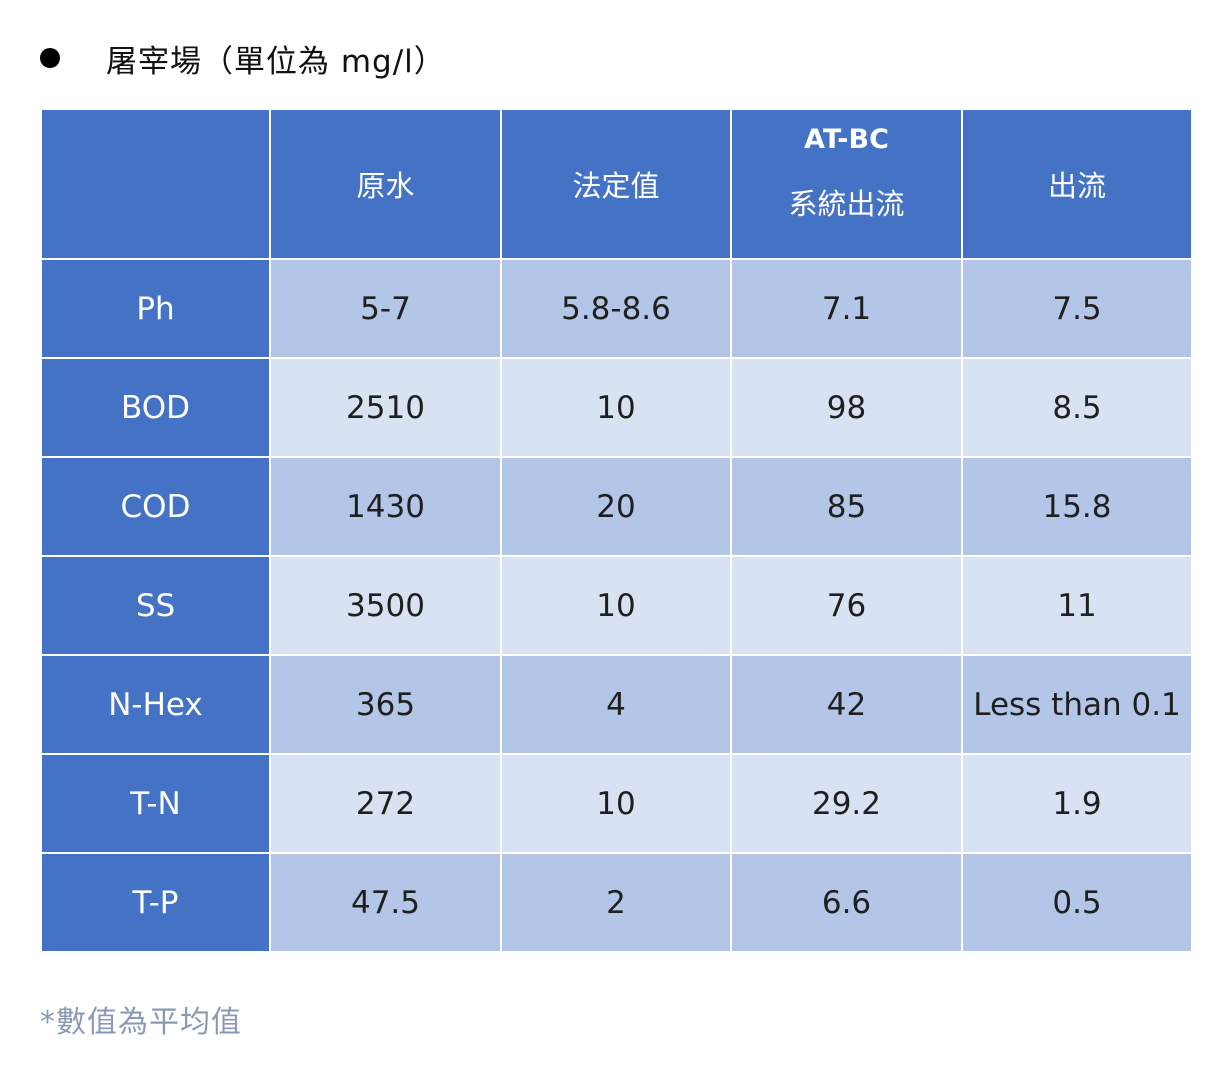 This screenshot has height=1071, width=1223. I want to click on header-cell-atbc-outflow: AT-BC 系統出流, so click(846, 184).